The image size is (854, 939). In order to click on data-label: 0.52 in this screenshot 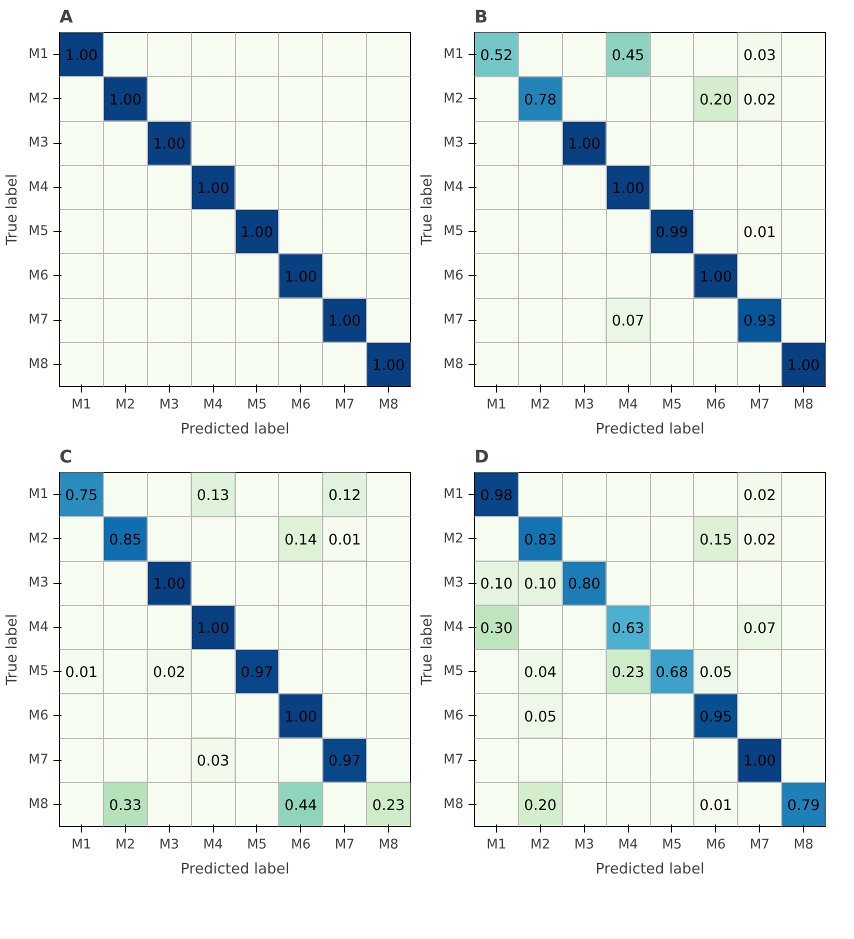, I will do `click(496, 55)`.